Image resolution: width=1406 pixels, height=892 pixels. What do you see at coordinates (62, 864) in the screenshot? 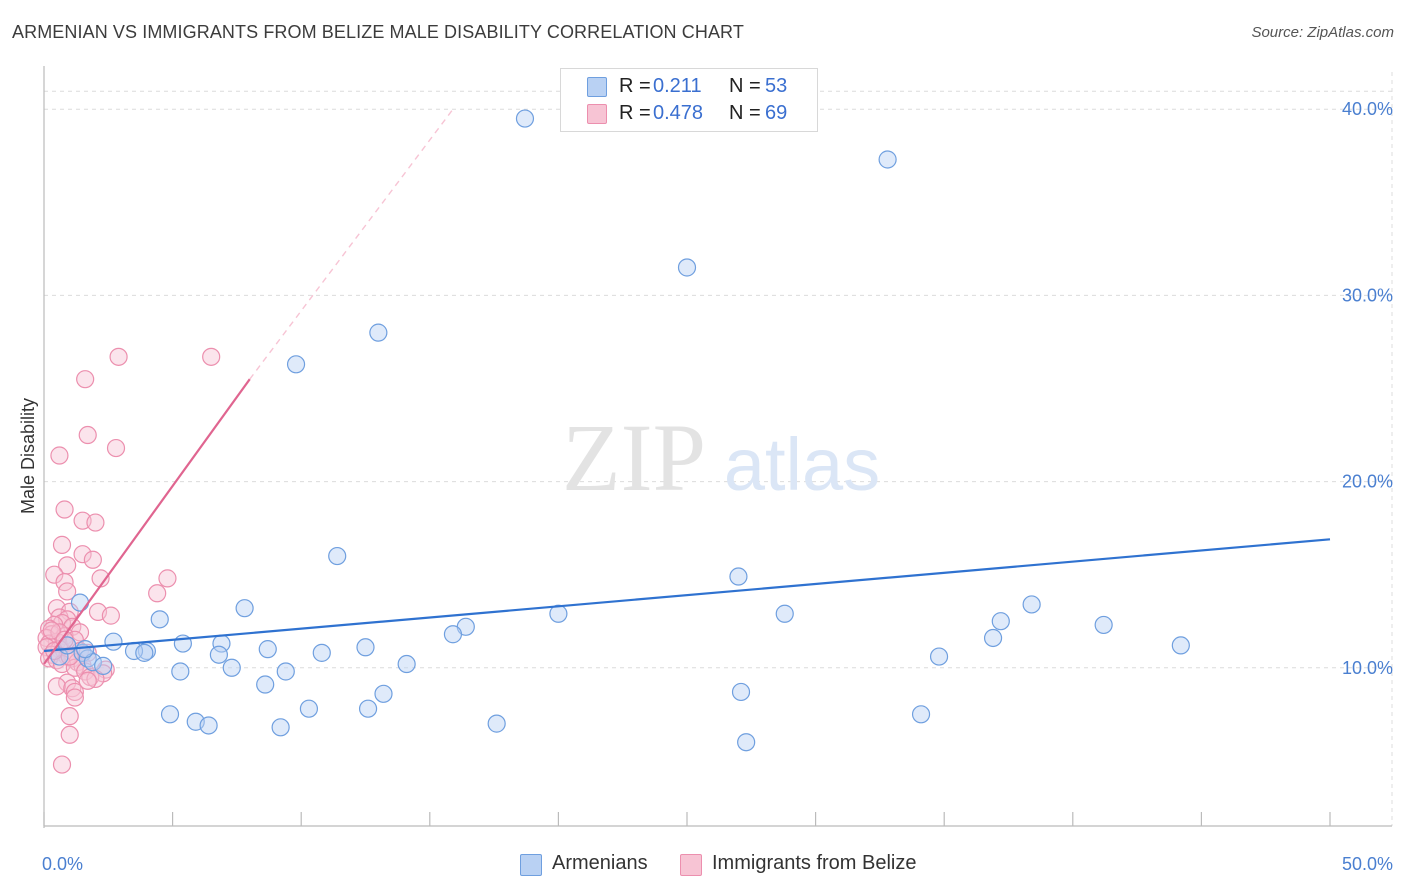
I see `x-tick-label-0: 0.0%` at bounding box center [62, 864].